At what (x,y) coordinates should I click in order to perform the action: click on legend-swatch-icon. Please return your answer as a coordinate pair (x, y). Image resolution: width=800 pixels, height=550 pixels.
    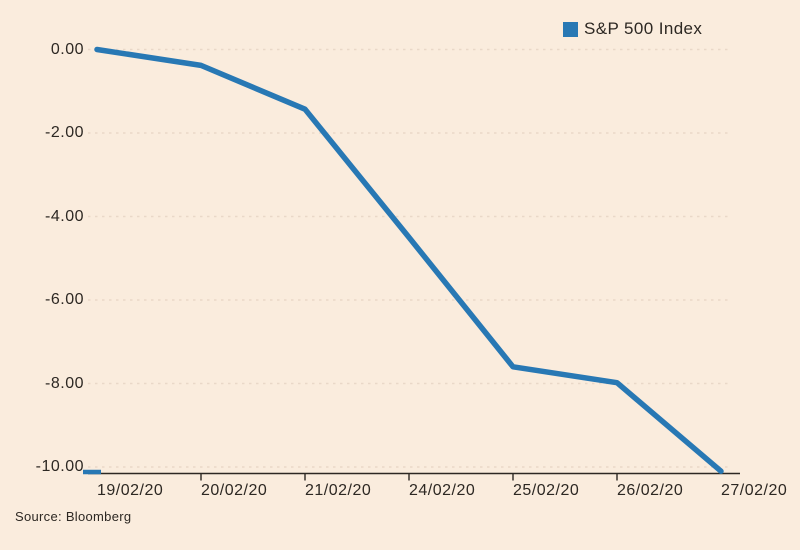
    Looking at the image, I should click on (570, 29).